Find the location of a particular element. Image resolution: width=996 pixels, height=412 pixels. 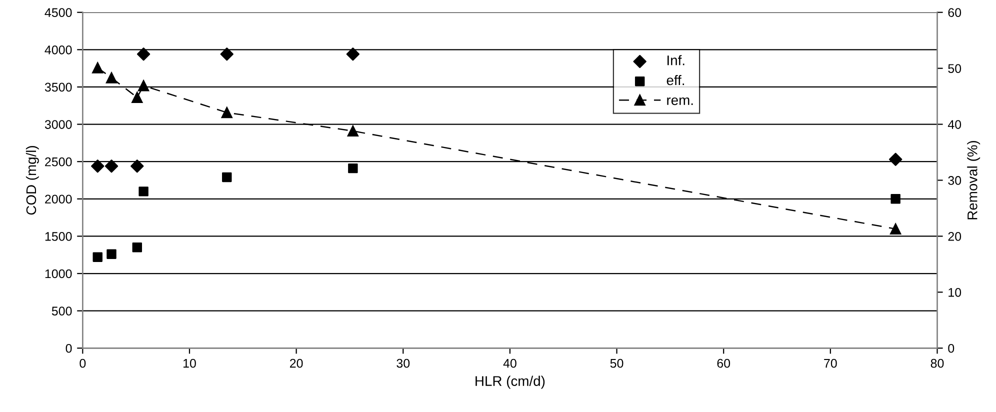

y-tick-label: 4000 is located at coordinates (58, 49).